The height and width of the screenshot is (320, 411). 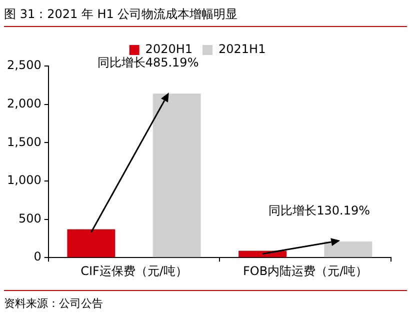 What do you see at coordinates (169, 49) in the screenshot?
I see `legend-label: 2020H1` at bounding box center [169, 49].